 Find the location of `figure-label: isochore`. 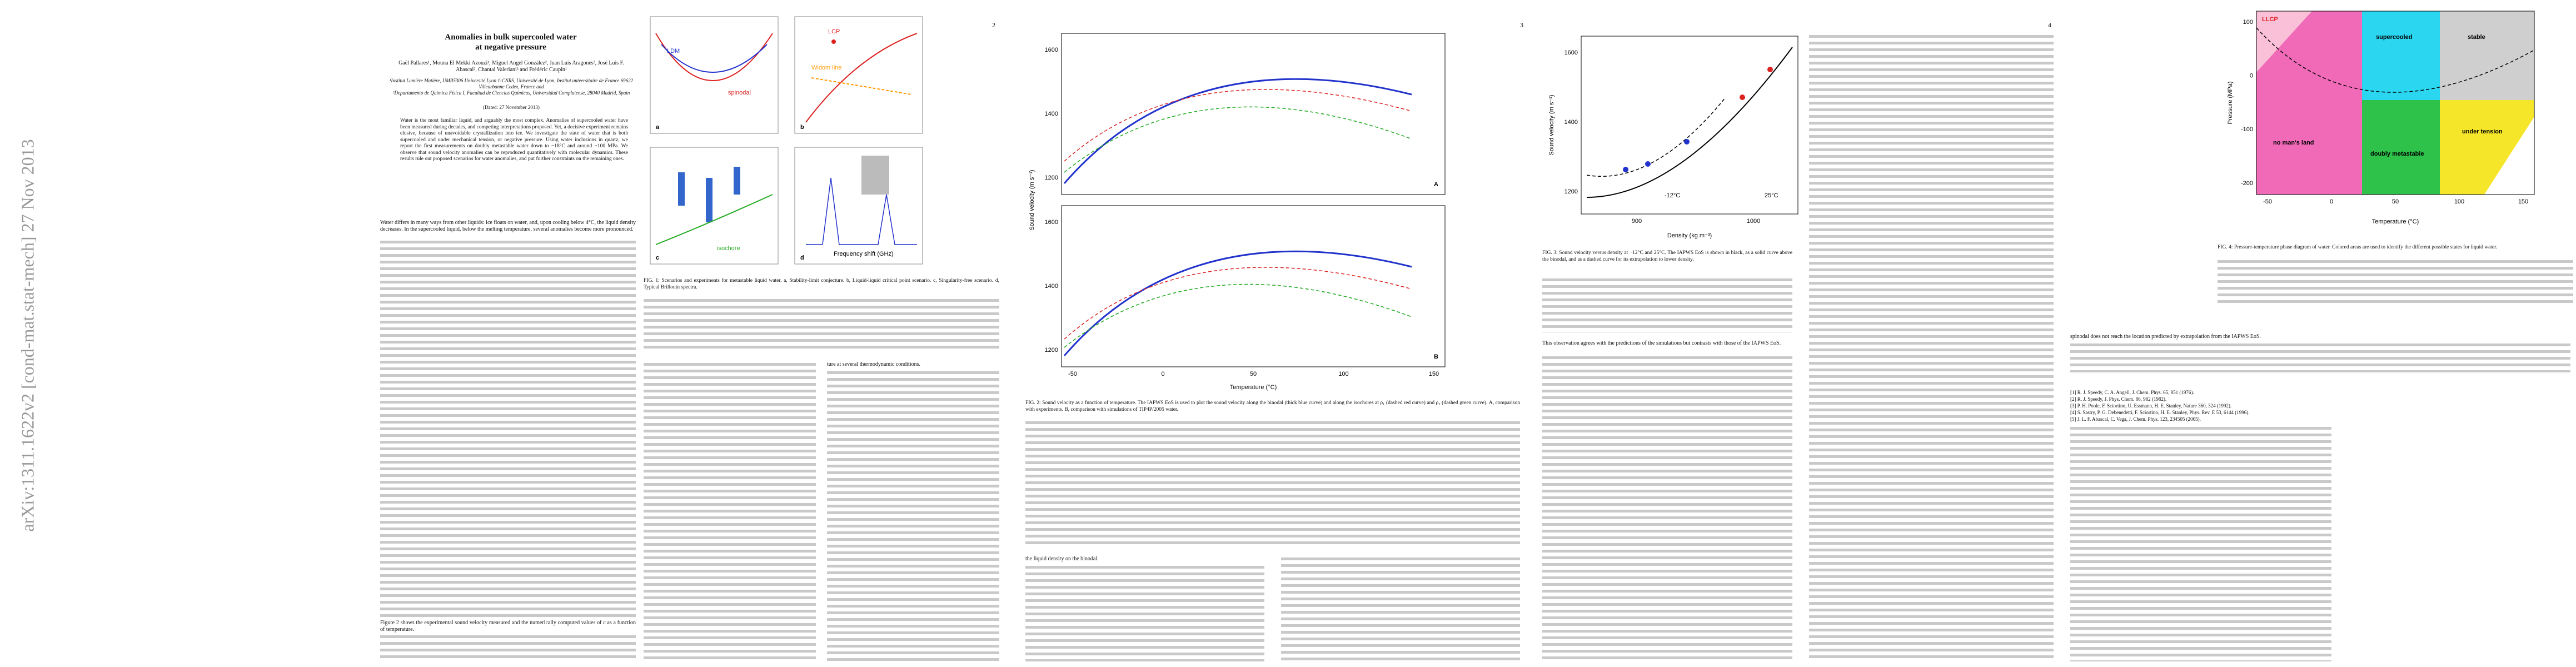

figure-label: isochore is located at coordinates (728, 248).